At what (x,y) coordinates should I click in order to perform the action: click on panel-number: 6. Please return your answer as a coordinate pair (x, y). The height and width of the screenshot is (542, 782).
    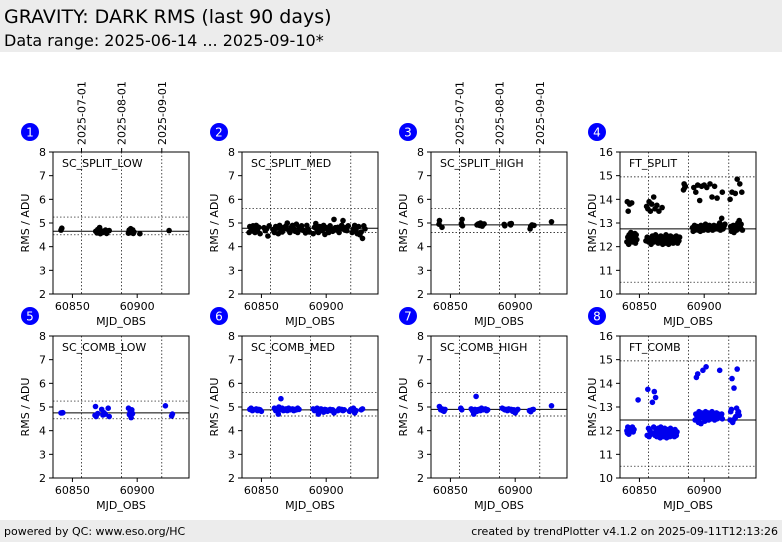
    Looking at the image, I should click on (219, 317).